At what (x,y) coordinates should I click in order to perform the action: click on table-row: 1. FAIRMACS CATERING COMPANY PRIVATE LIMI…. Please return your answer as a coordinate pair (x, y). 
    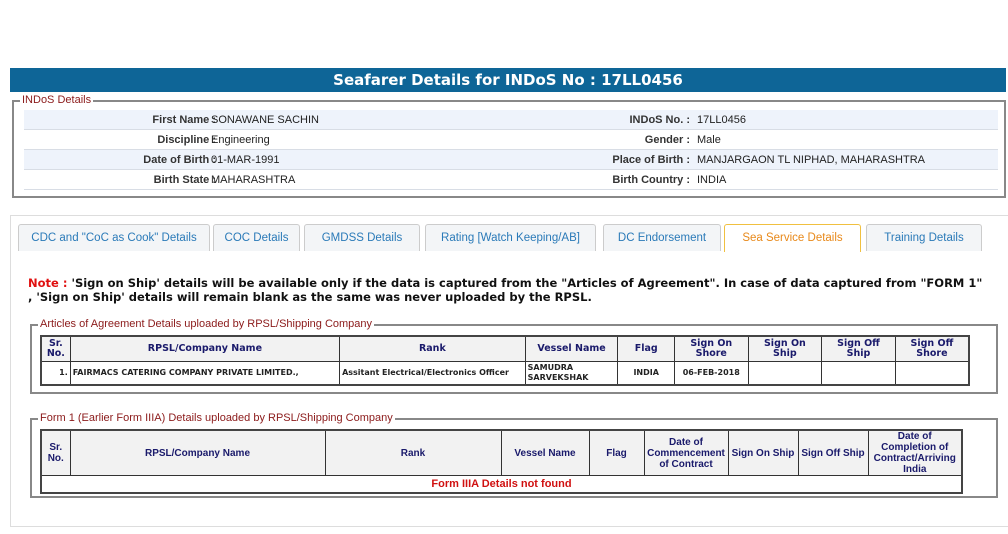
    Looking at the image, I should click on (505, 373).